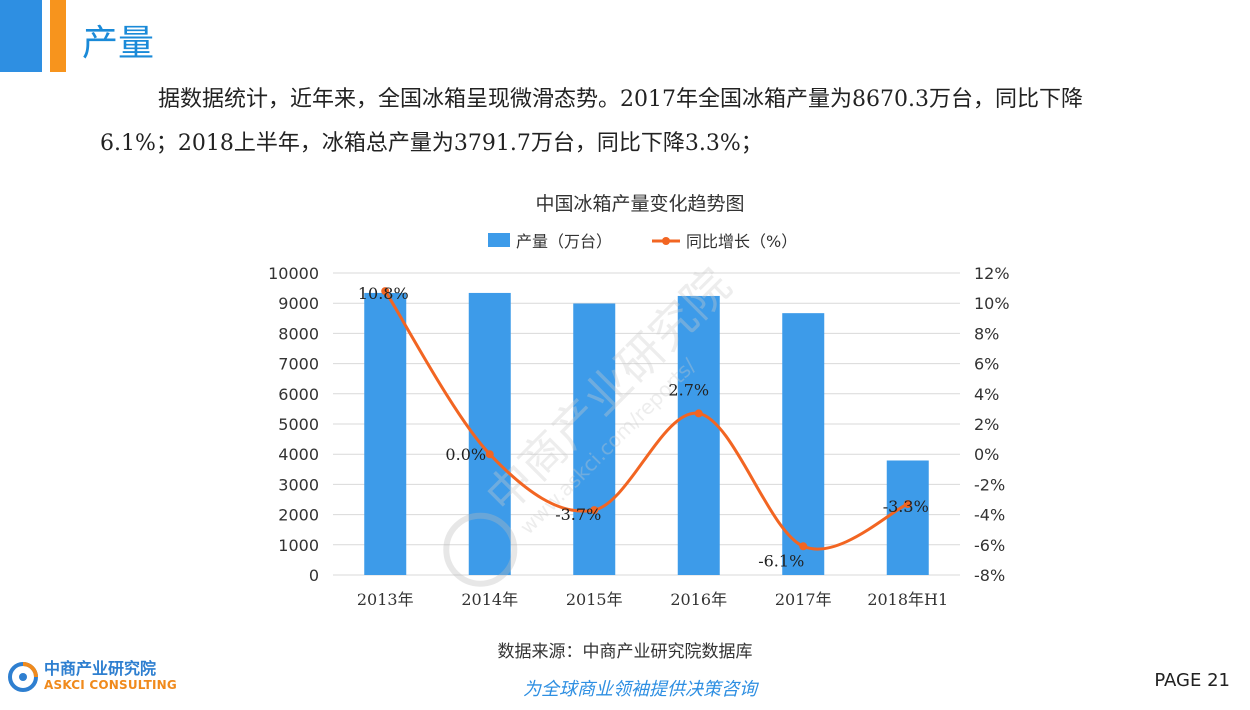 The image size is (1250, 710). I want to click on growth-data-label: -6.1%, so click(781, 560).